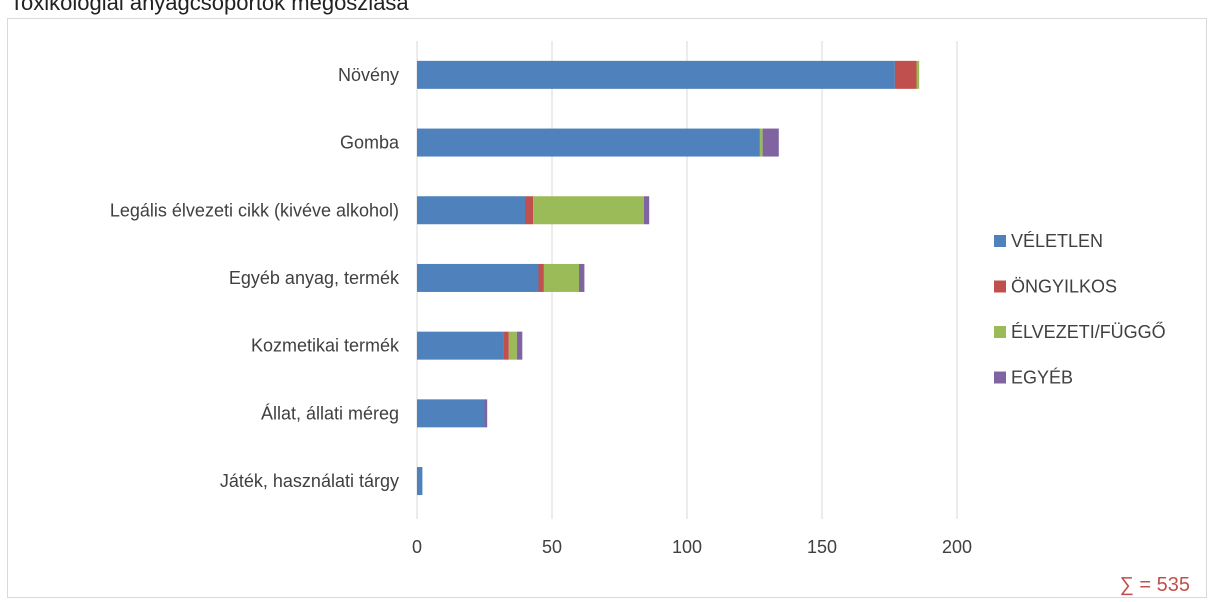 This screenshot has width=1208, height=602. What do you see at coordinates (309, 481) in the screenshot?
I see `category-label: Játék, használati tárgy` at bounding box center [309, 481].